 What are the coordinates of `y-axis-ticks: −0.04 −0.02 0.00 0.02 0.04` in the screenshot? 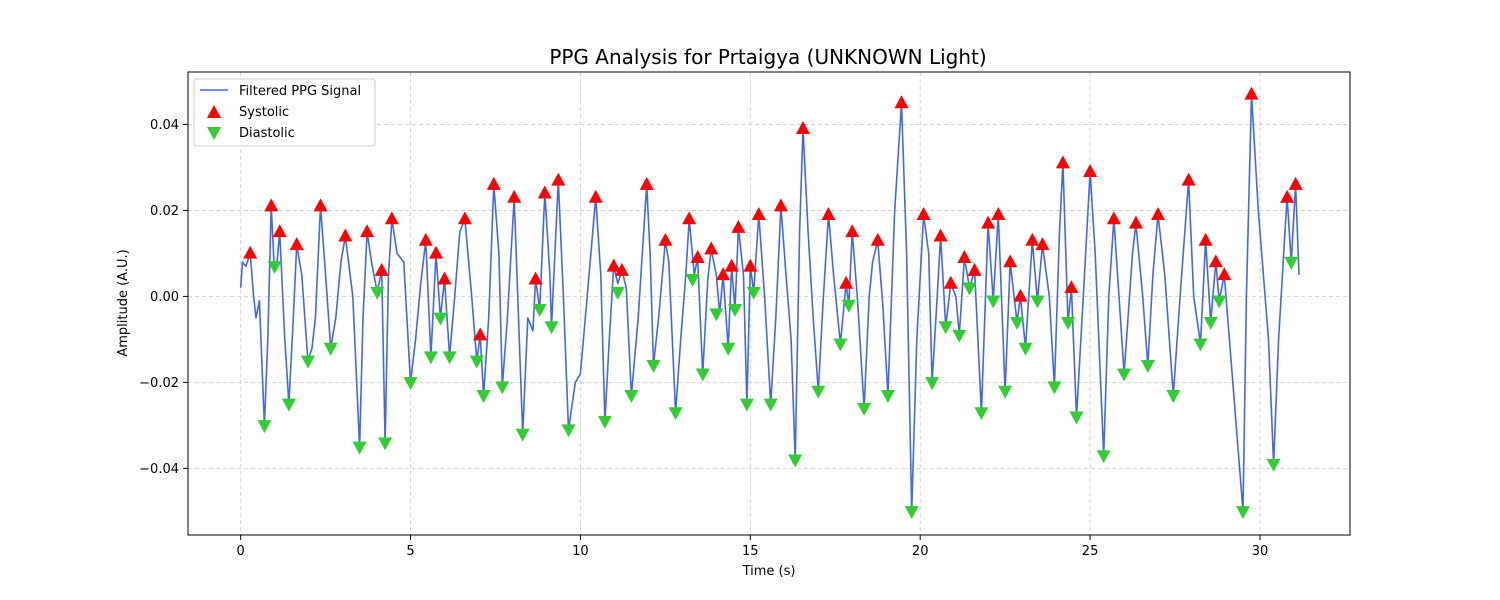 It's located at (163, 297).